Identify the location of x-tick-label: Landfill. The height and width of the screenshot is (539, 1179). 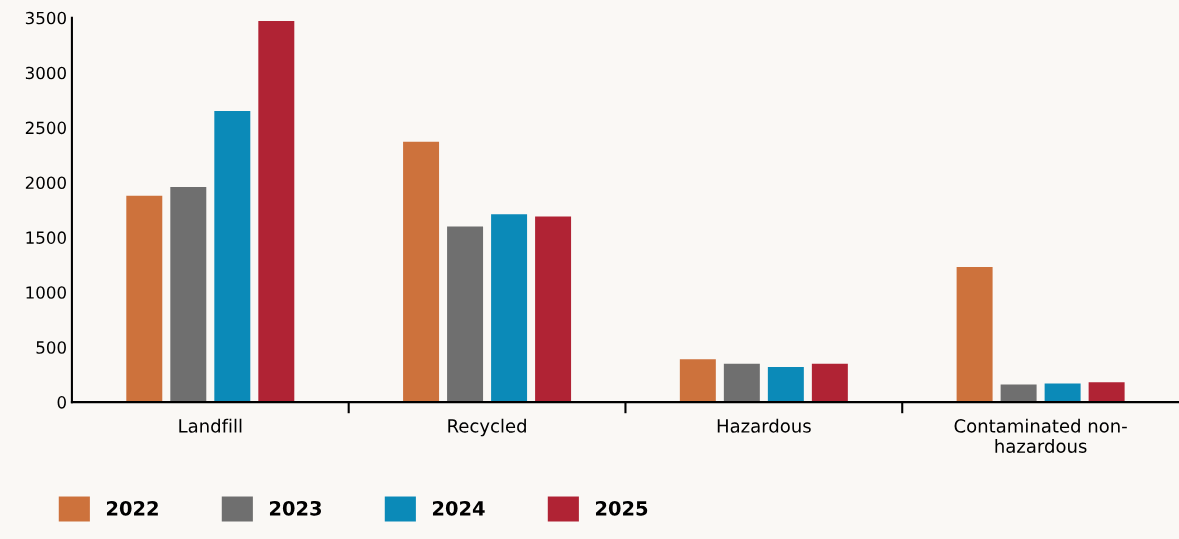
(210, 425).